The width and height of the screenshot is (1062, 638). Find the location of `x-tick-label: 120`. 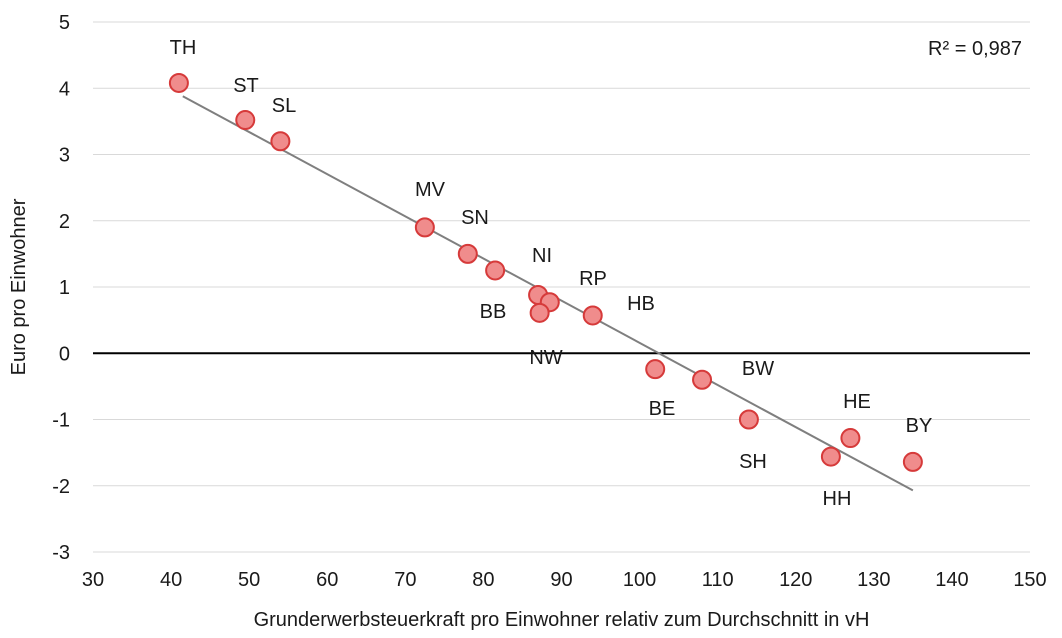

x-tick-label: 120 is located at coordinates (795, 580).